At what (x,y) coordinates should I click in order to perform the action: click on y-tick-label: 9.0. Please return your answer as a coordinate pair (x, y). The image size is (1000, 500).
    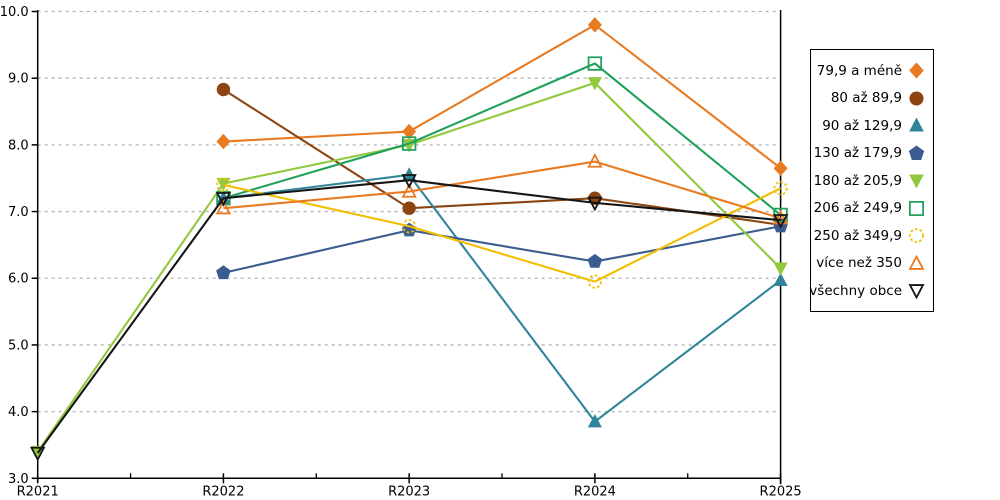
    Looking at the image, I should click on (18, 79).